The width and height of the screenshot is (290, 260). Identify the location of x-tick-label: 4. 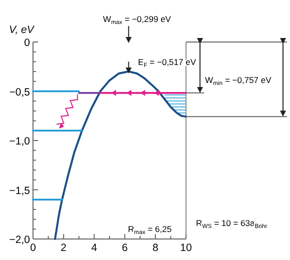
(94, 248).